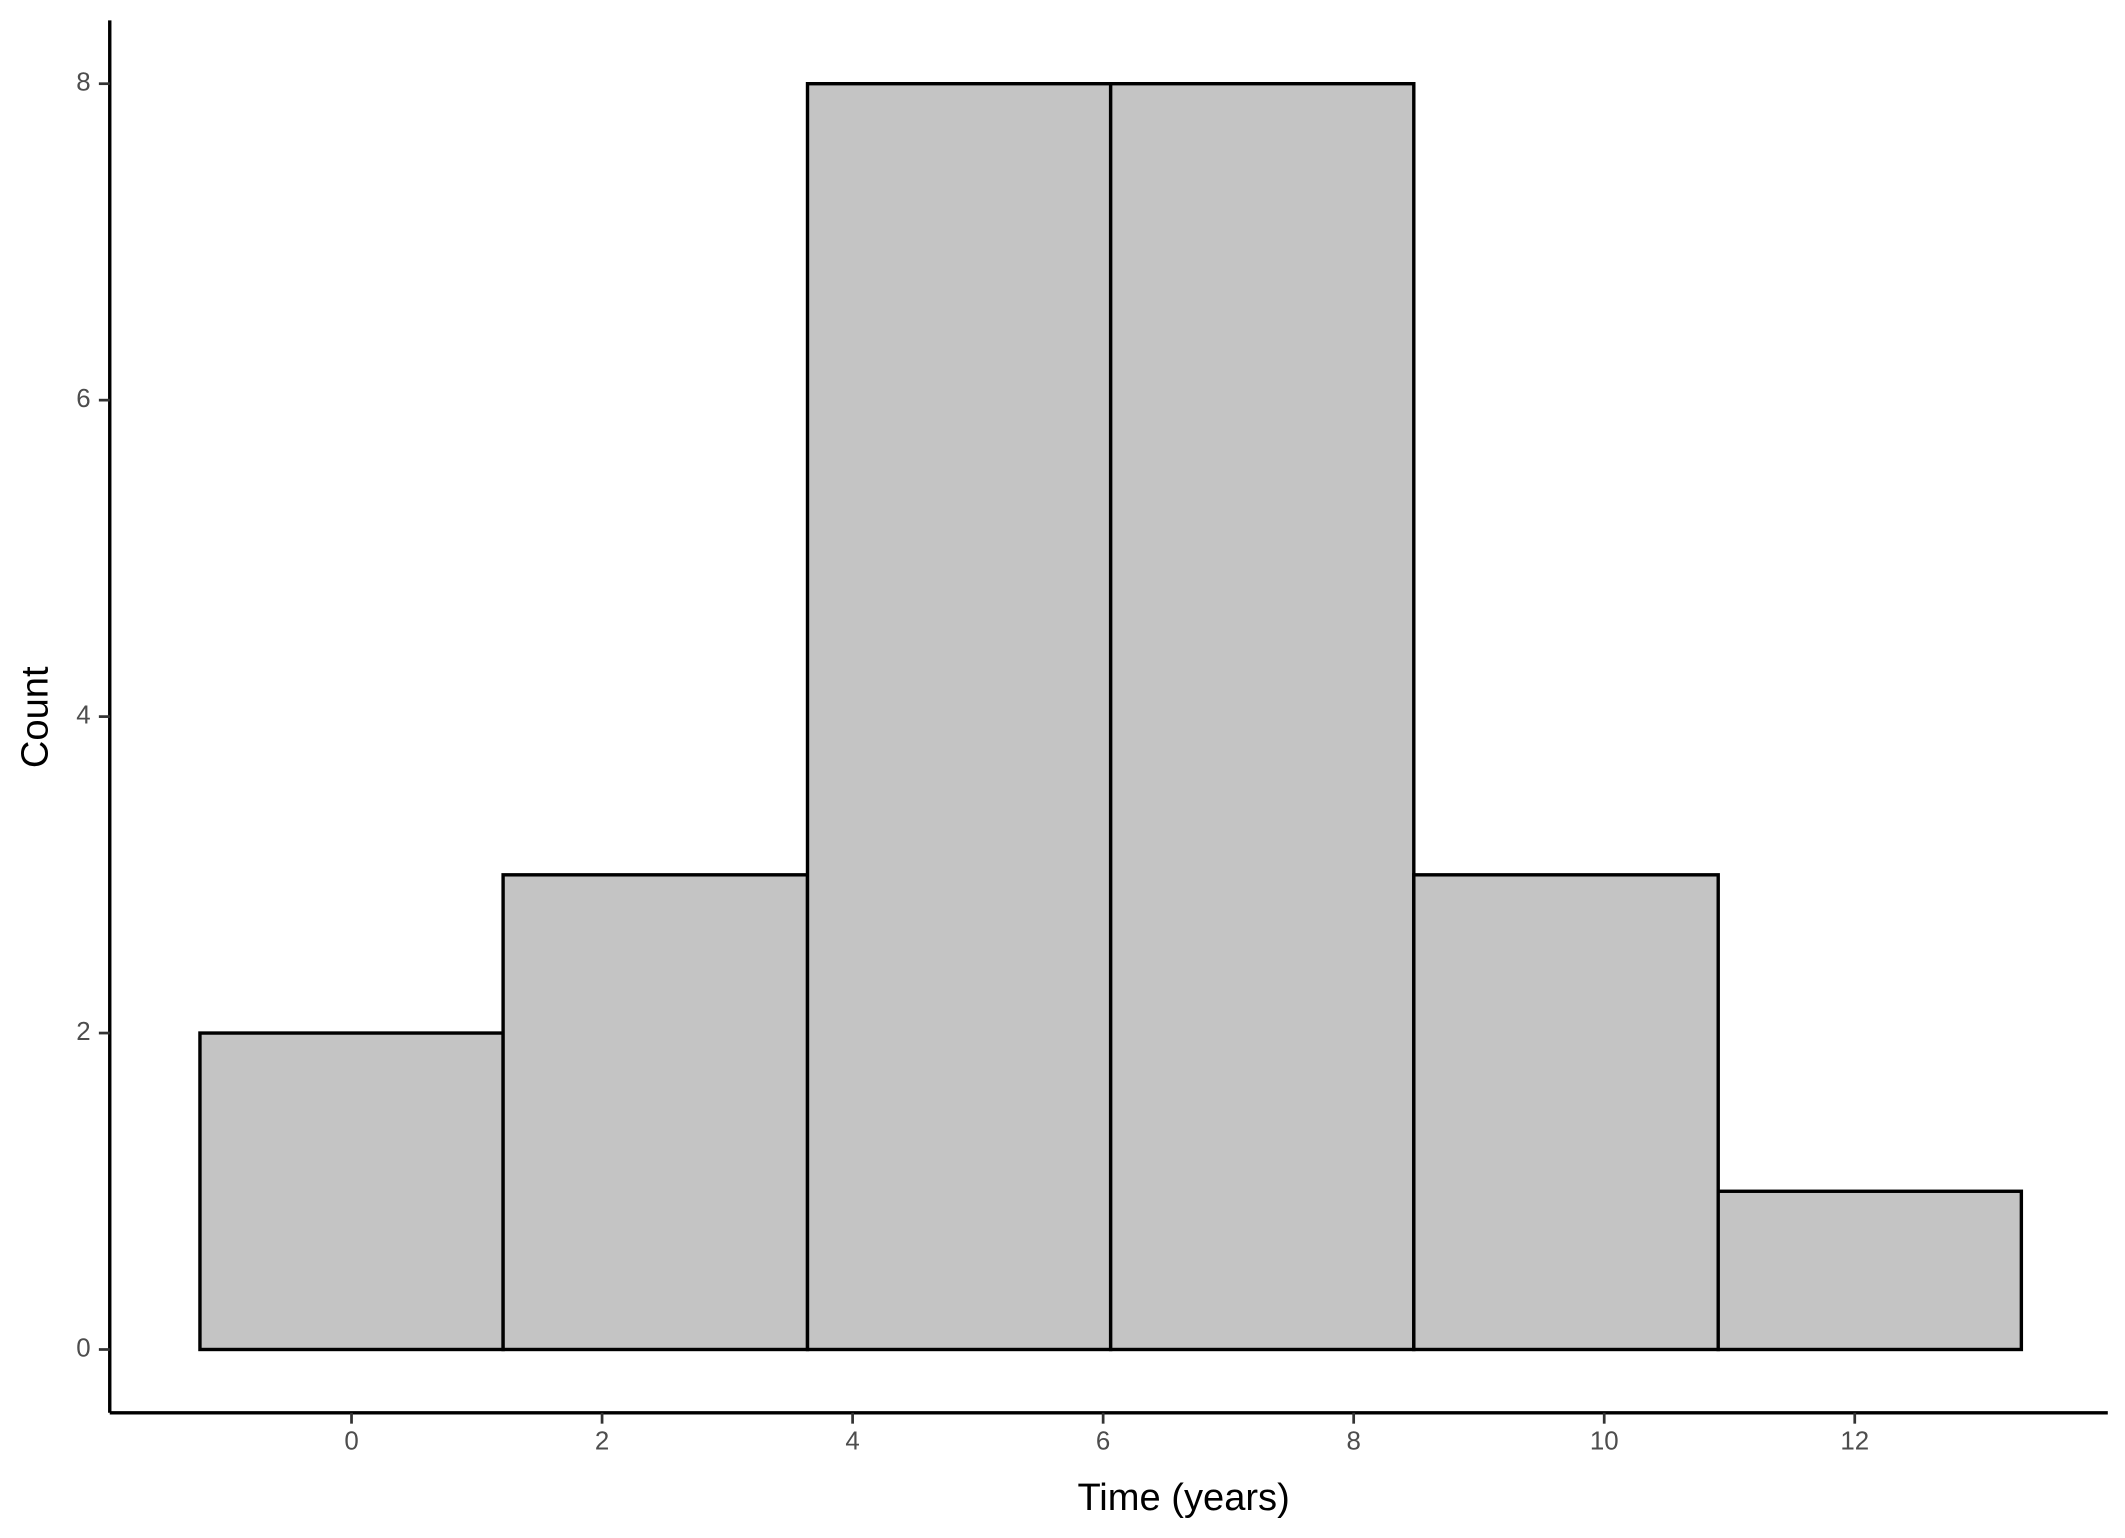  Describe the element at coordinates (1854, 1442) in the screenshot. I see `x-tick-label: 12` at that location.